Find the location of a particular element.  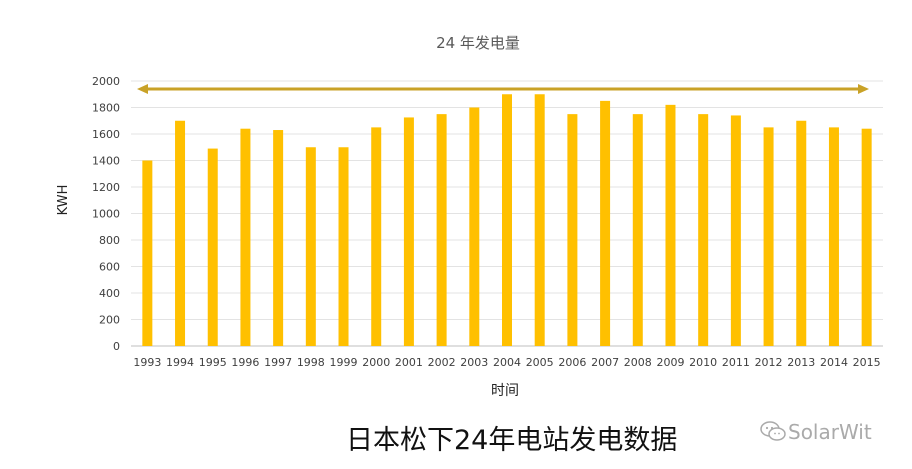

x-tick-label: 1996 is located at coordinates (245, 362).